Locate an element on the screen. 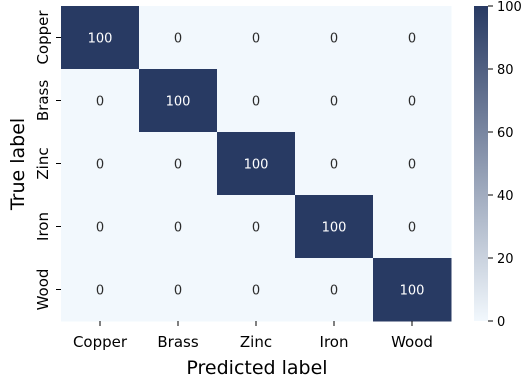  colorbar-tick-label: 80 is located at coordinates (505, 70).